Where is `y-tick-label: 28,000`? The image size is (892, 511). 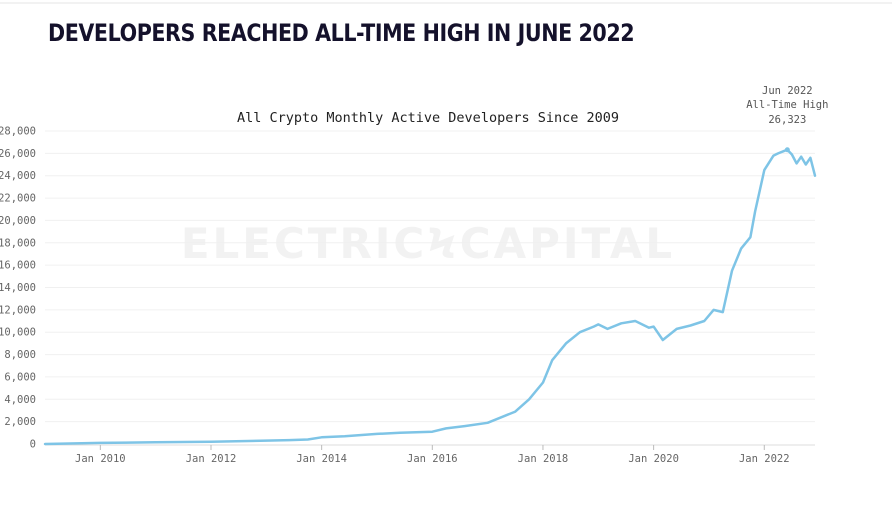
y-tick-label: 28,000 is located at coordinates (18, 132).